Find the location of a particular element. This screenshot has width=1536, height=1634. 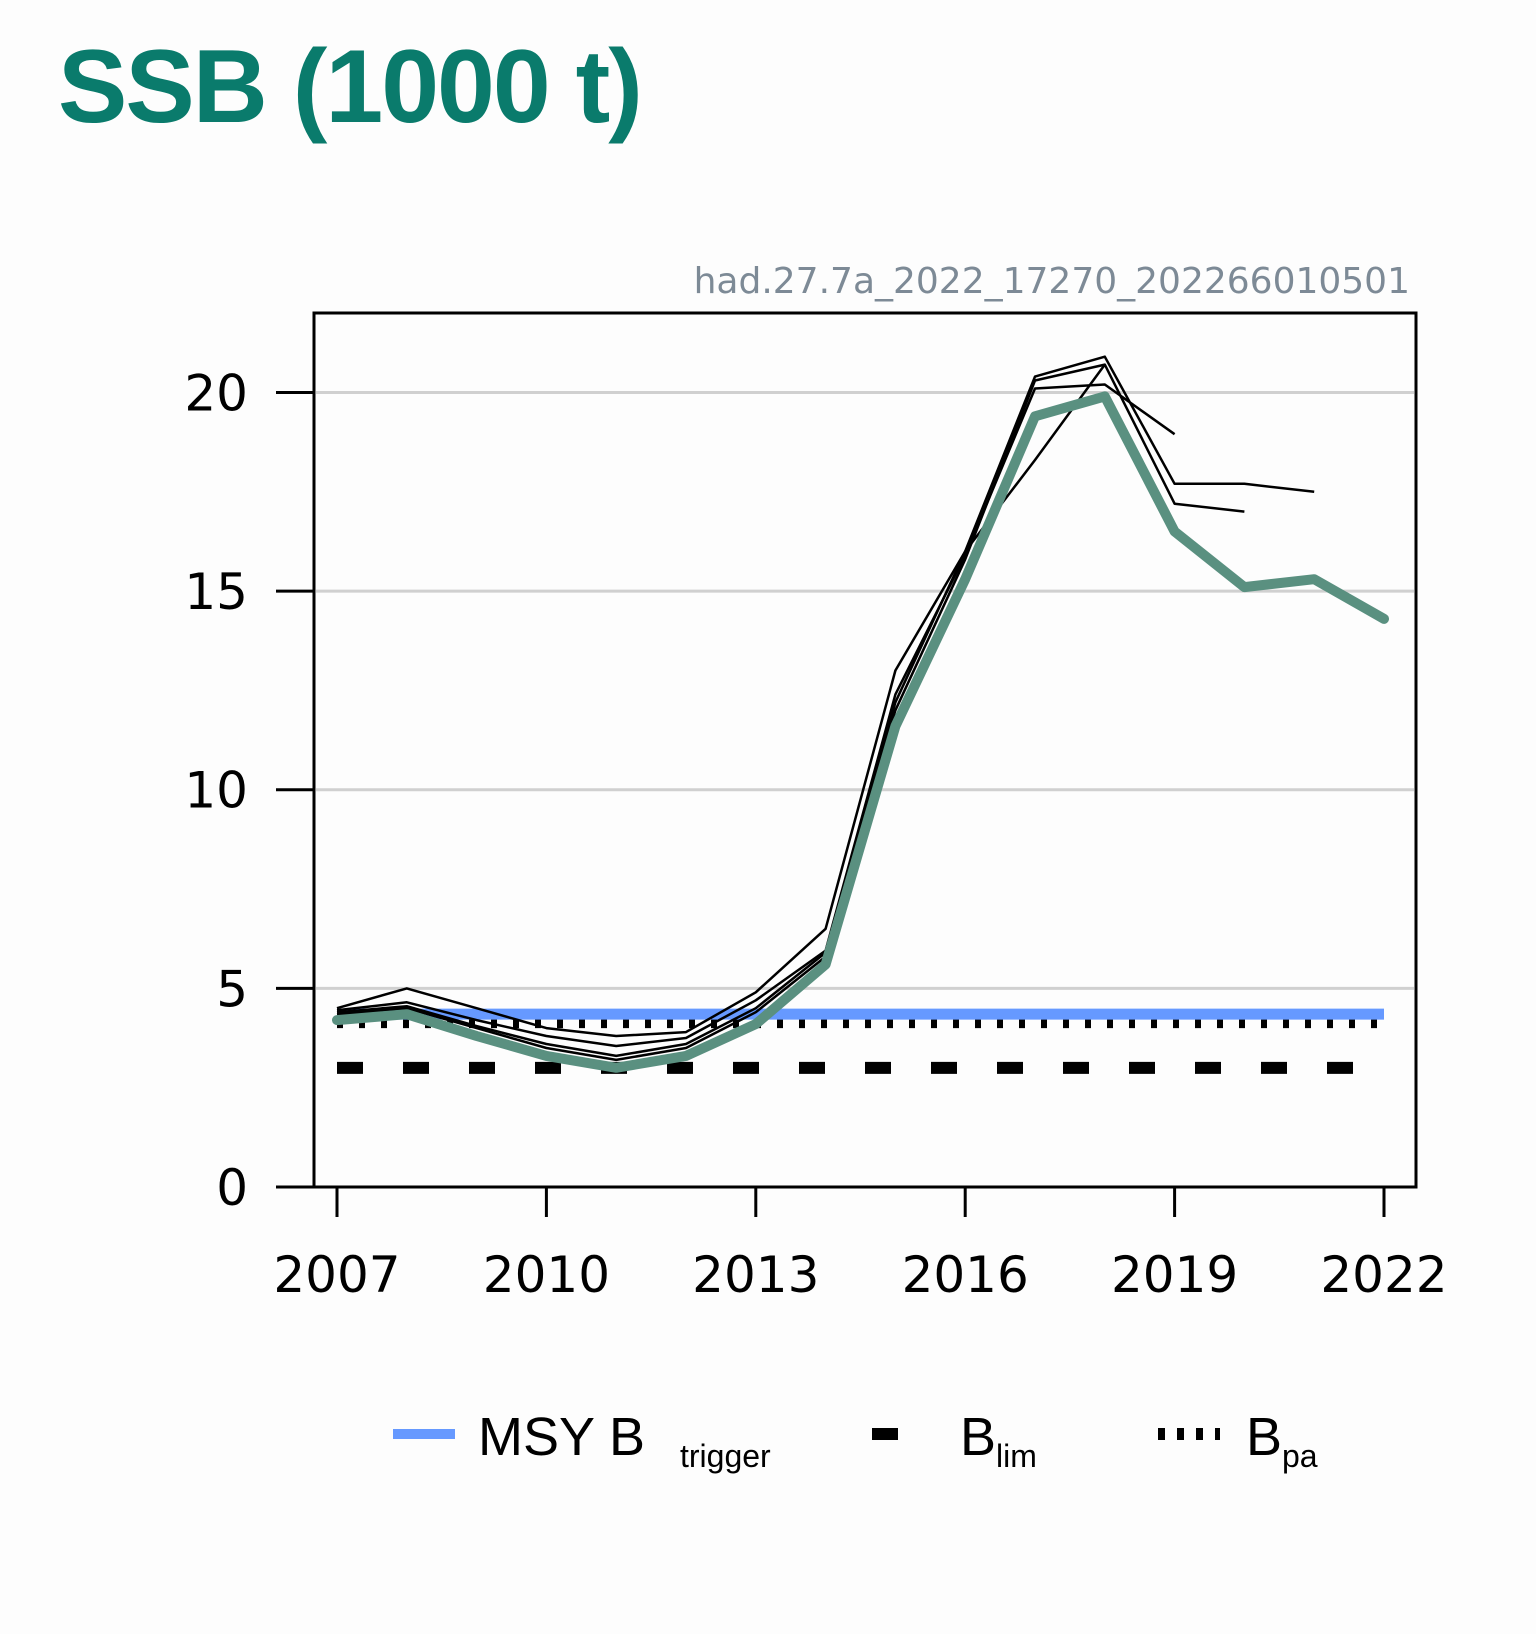

legend-sub-lim: lim is located at coordinates (1016, 1456).